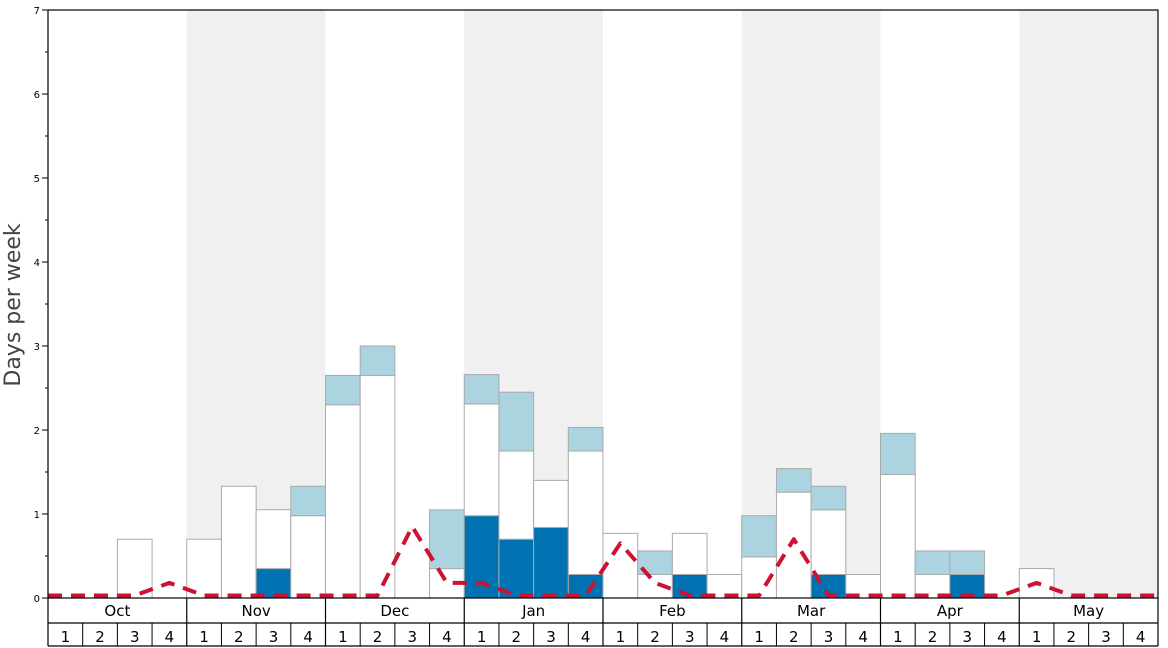  I want to click on month-label: Jan, so click(533, 611).